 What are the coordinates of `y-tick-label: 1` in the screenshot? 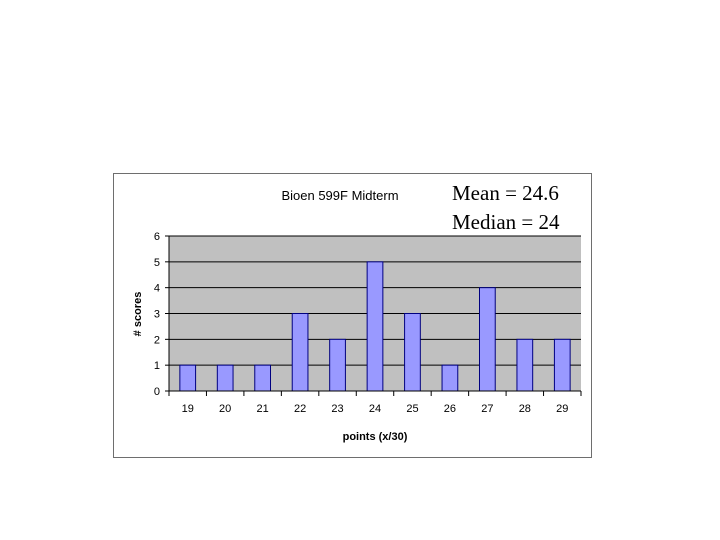 It's located at (157, 366).